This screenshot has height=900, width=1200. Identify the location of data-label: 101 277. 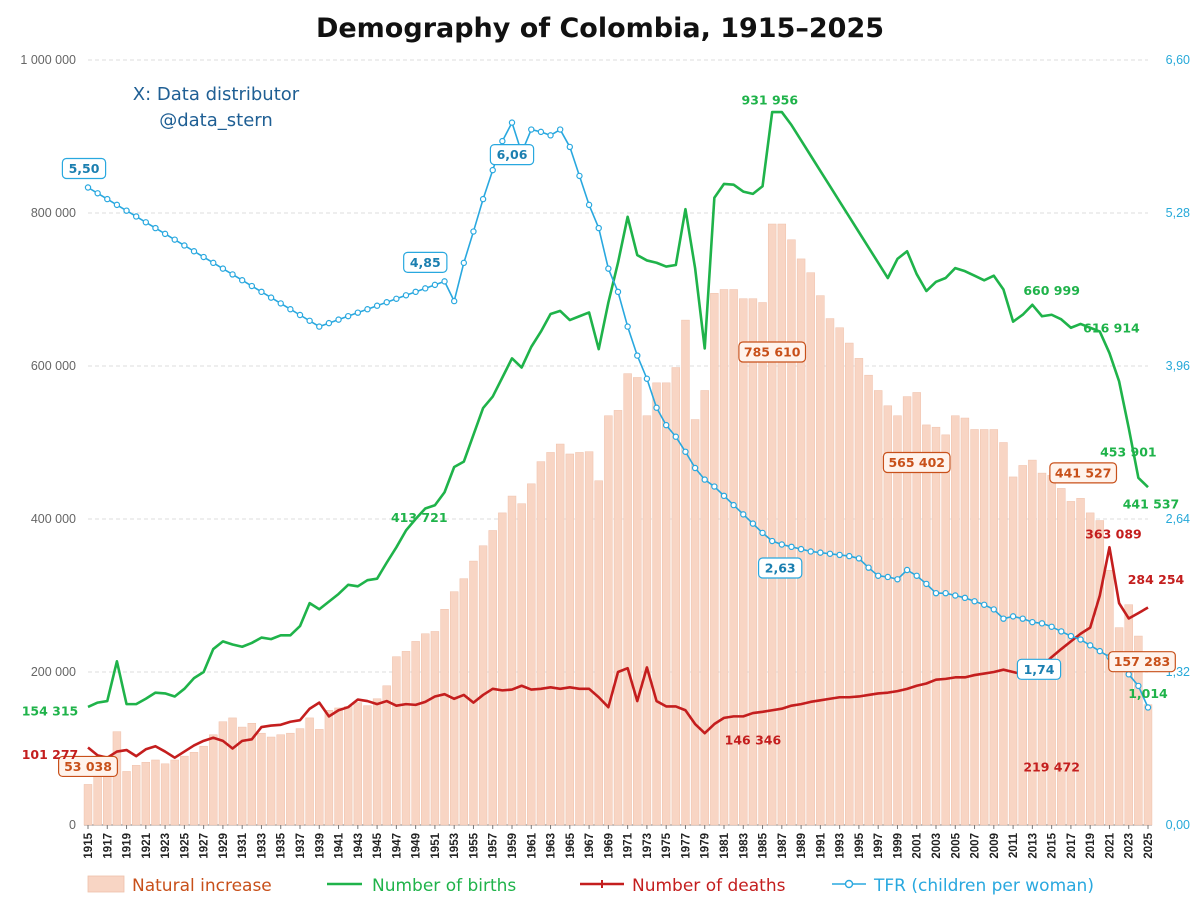
(50, 754).